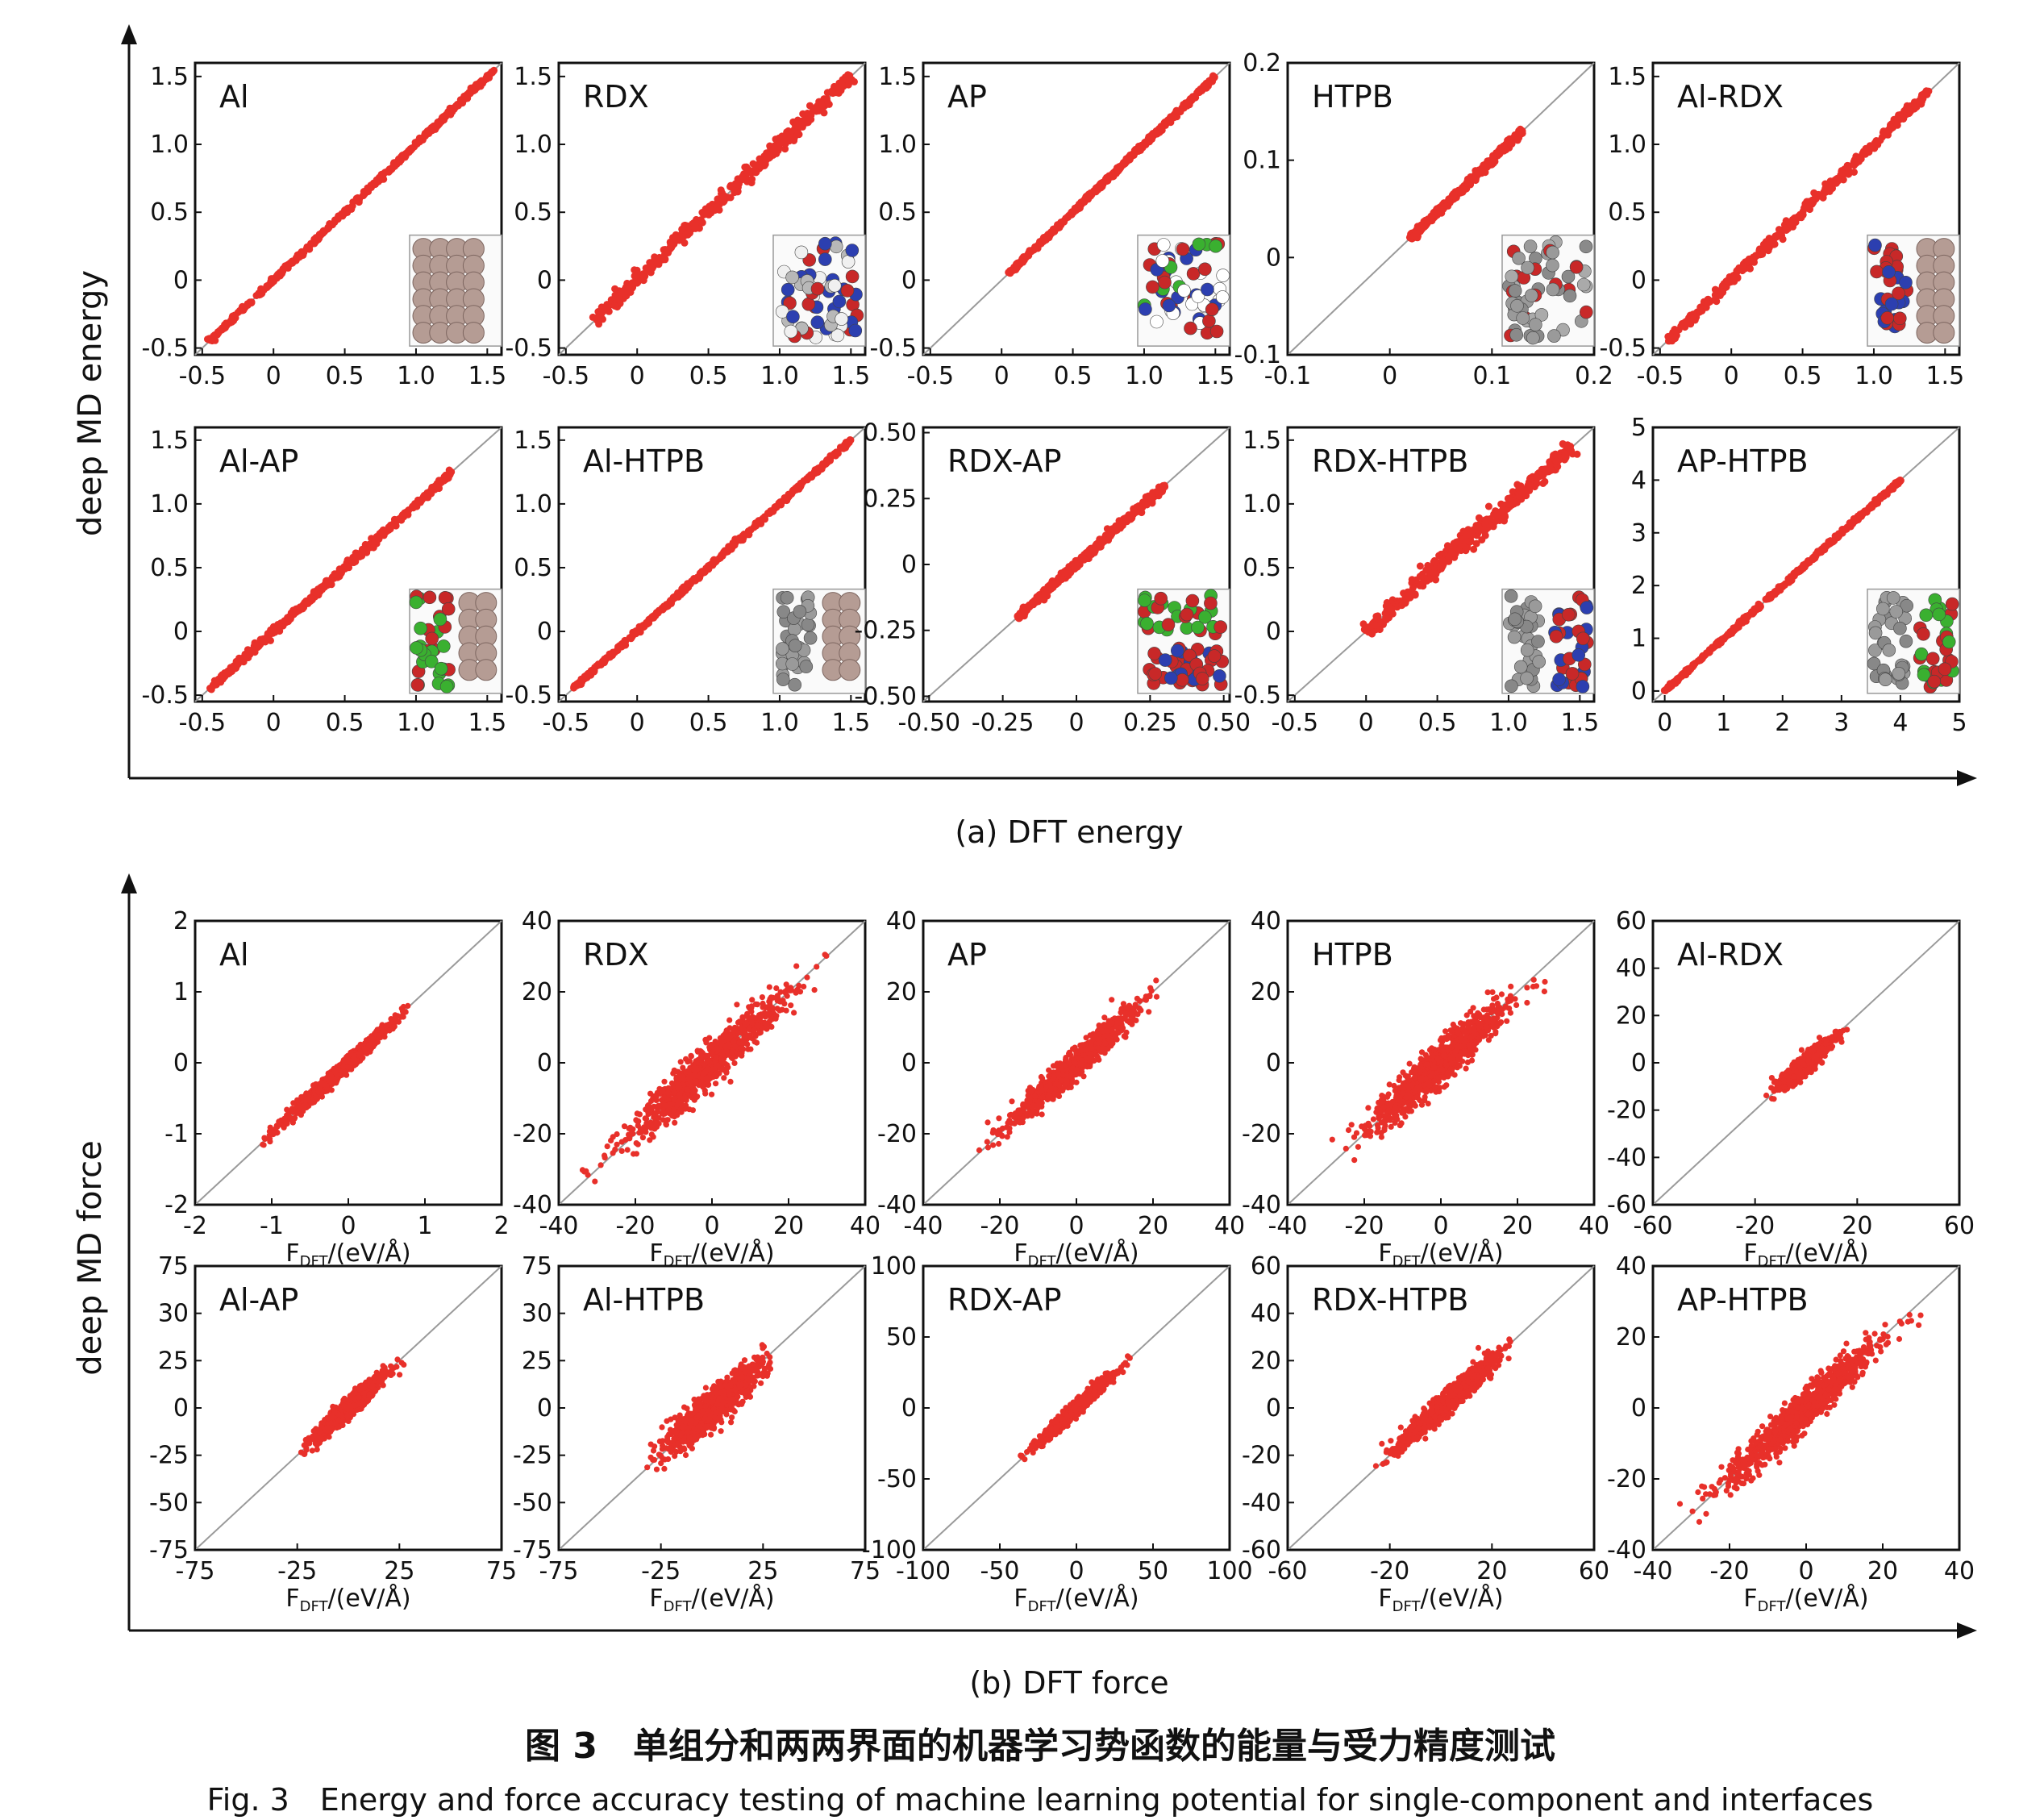 This screenshot has width=2019, height=1820. I want to click on subplot-title: HTPB, so click(1352, 97).